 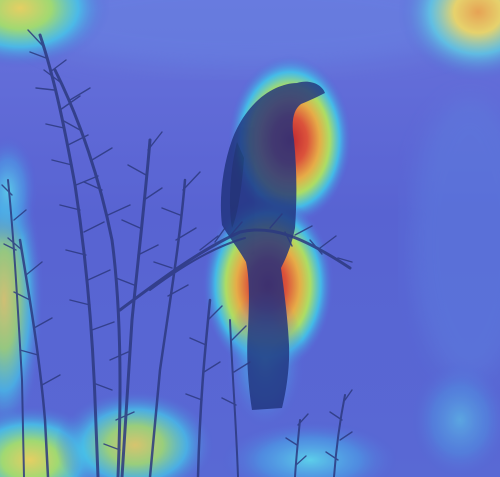 I want to click on cool-left-upper, so click(x=19, y=190).